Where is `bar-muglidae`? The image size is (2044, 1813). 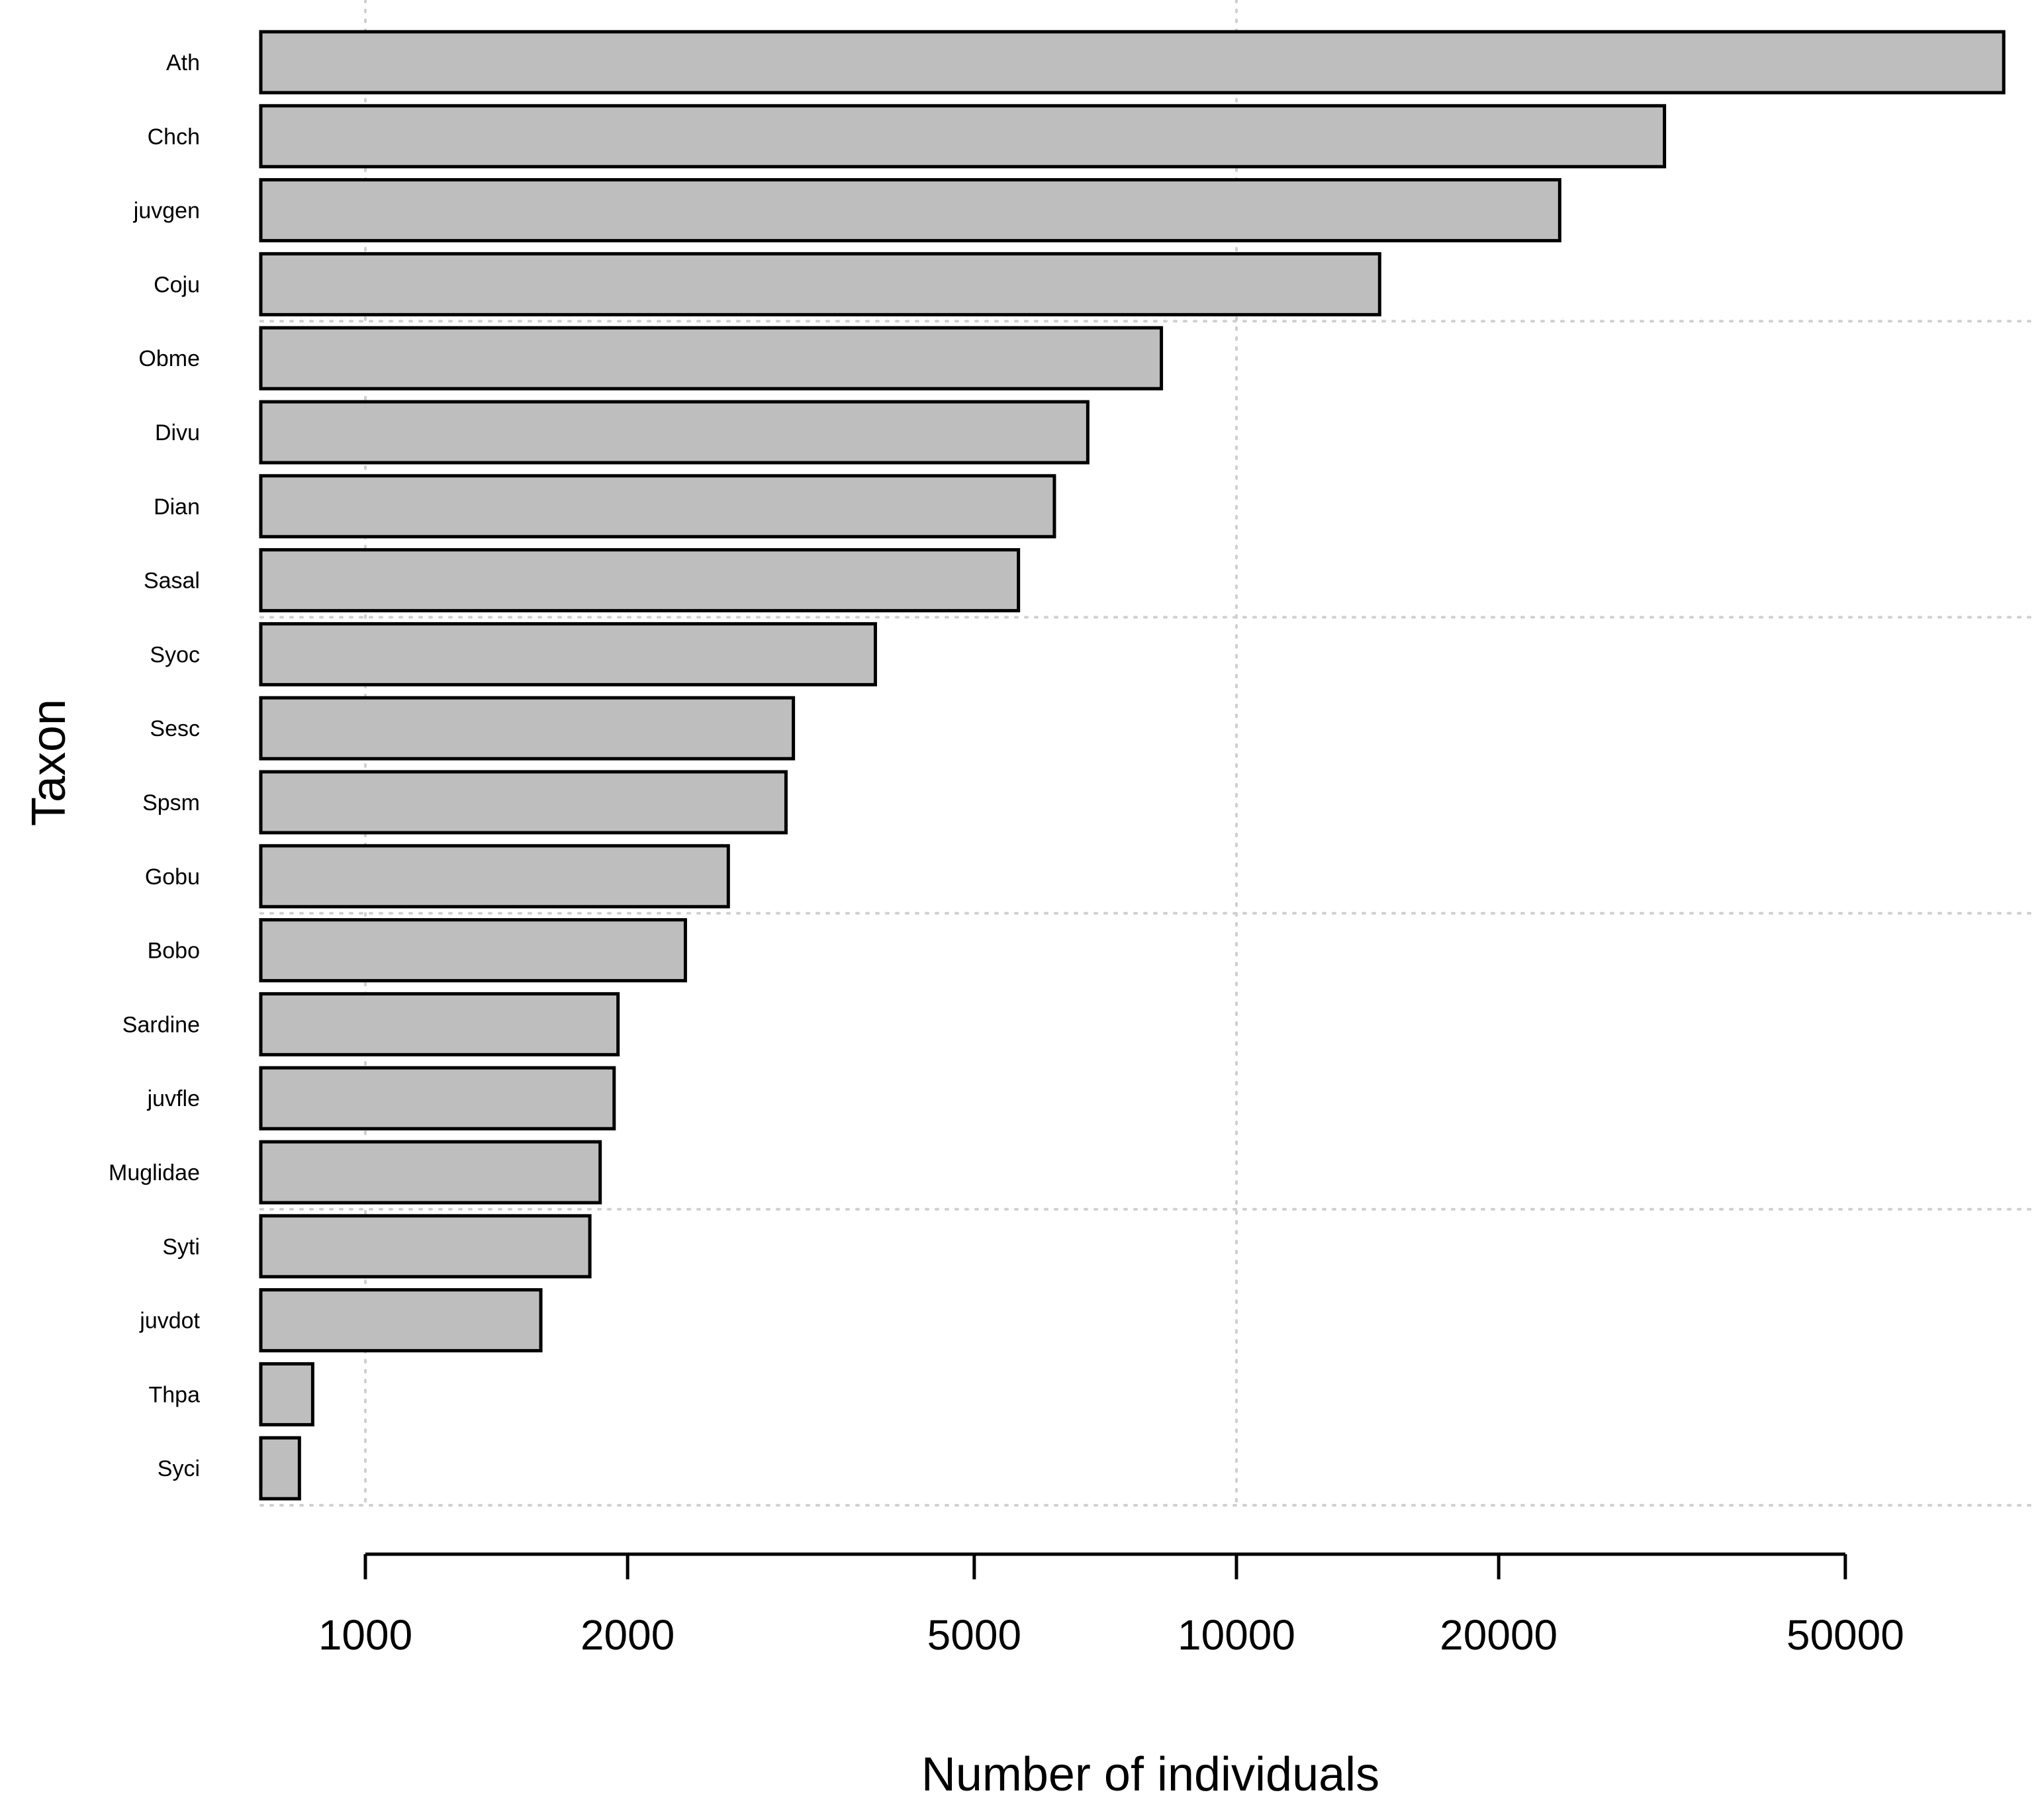 bar-muglidae is located at coordinates (430, 1172).